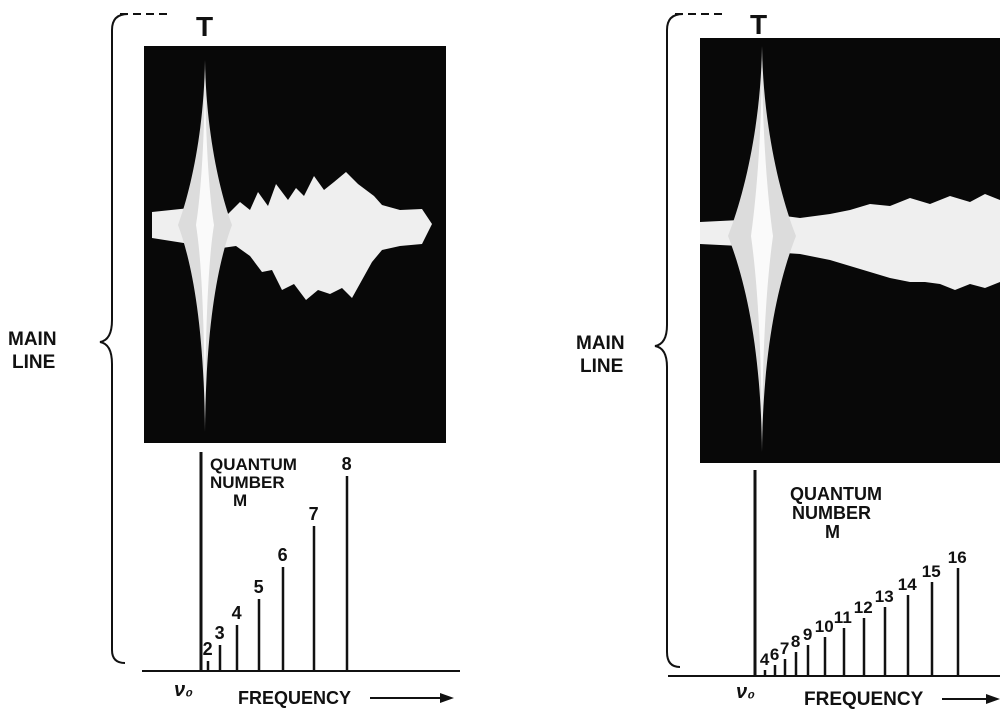 The image size is (1000, 711). I want to click on quantum-label-m10: 10, so click(824, 626).